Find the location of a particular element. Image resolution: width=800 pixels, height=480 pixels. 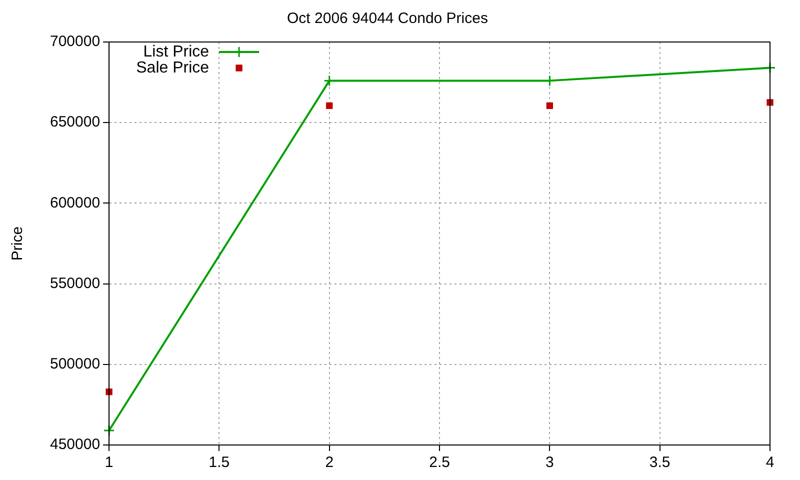

y-tick-label: 700000 is located at coordinates (75, 41).